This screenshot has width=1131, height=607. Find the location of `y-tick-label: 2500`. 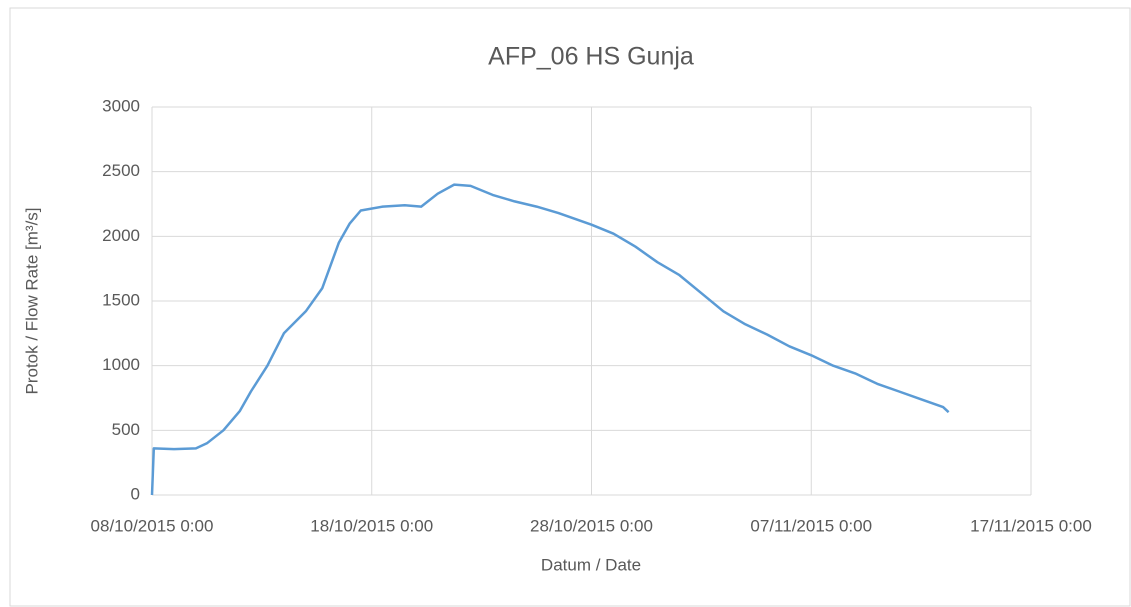

y-tick-label: 2500 is located at coordinates (121, 170).